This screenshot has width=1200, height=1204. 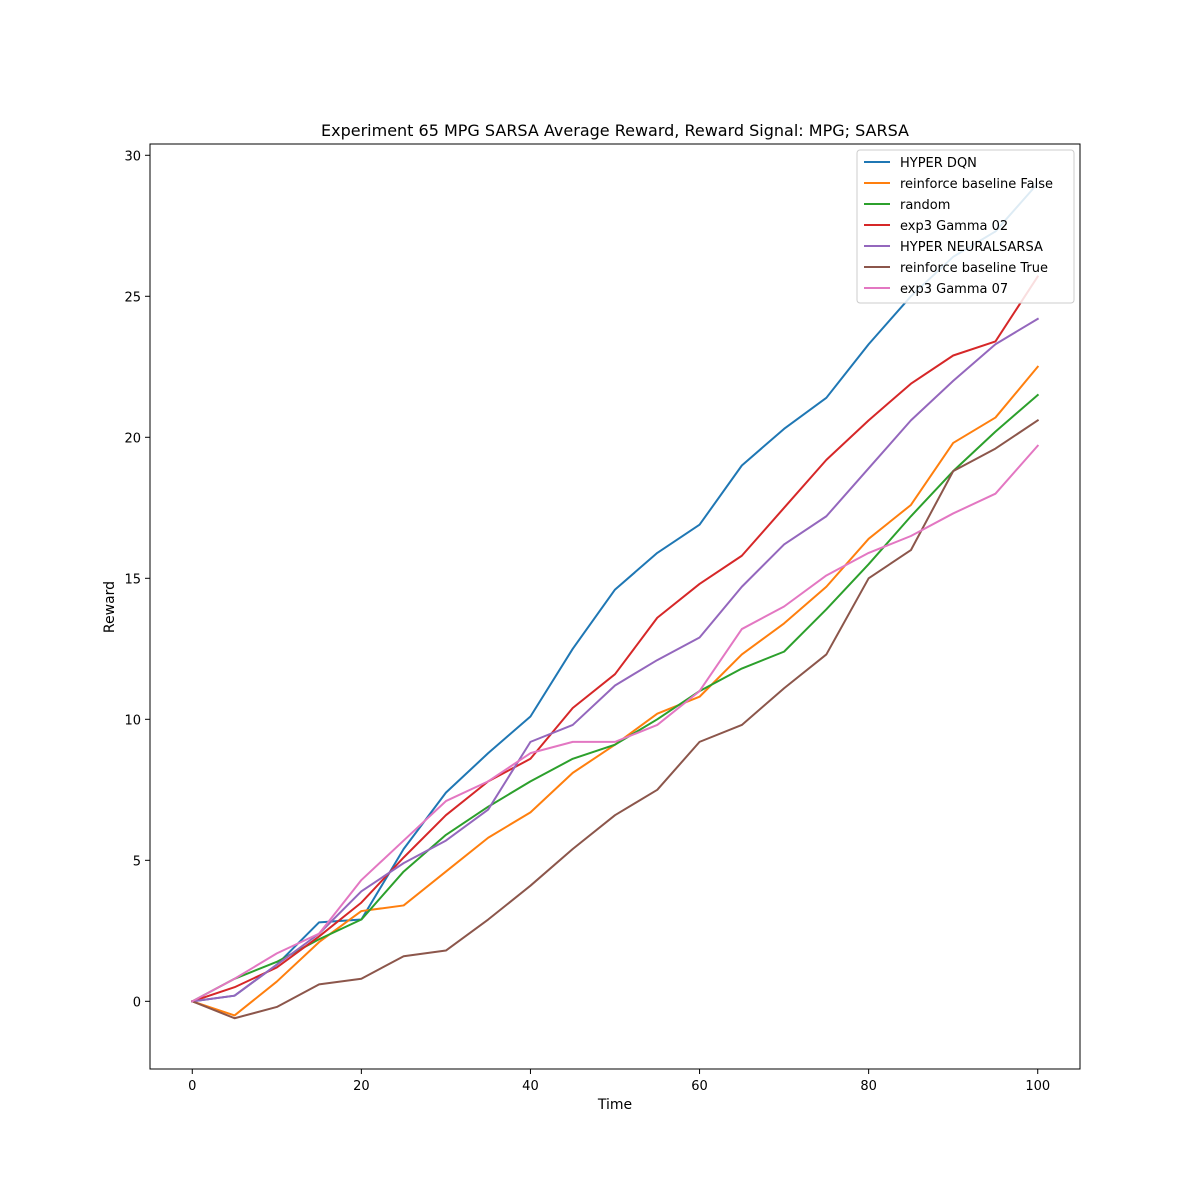 I want to click on legend-label-3: exp3 Gamma 02, so click(x=954, y=226).